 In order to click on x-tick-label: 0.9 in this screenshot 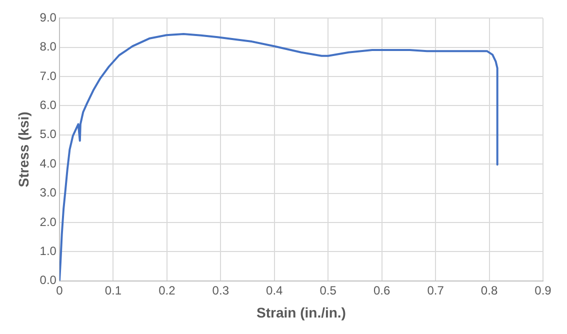, I will do `click(543, 290)`.